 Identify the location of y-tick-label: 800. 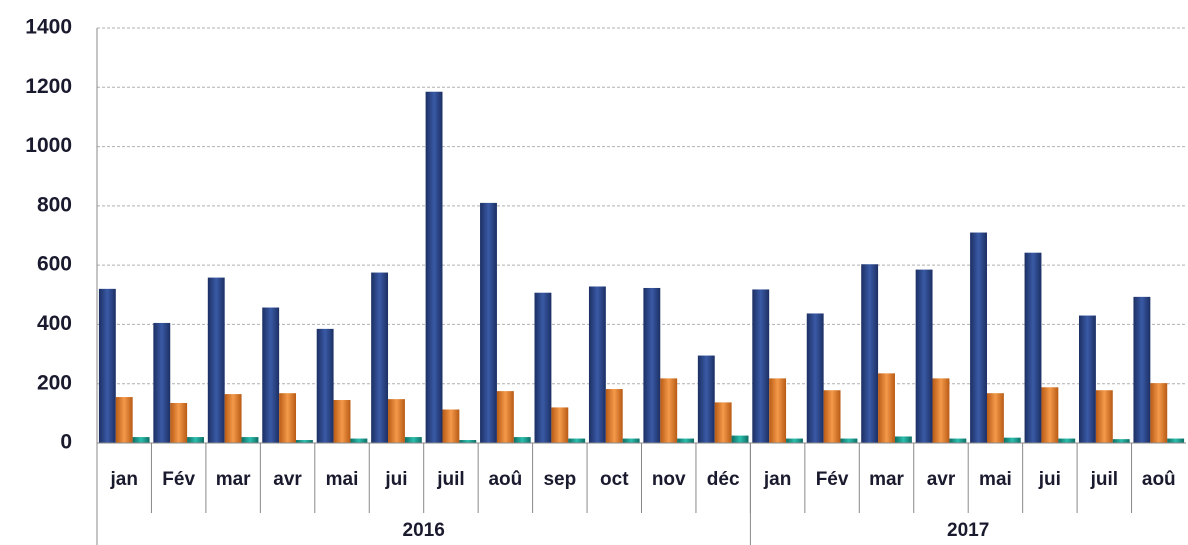
(54, 204).